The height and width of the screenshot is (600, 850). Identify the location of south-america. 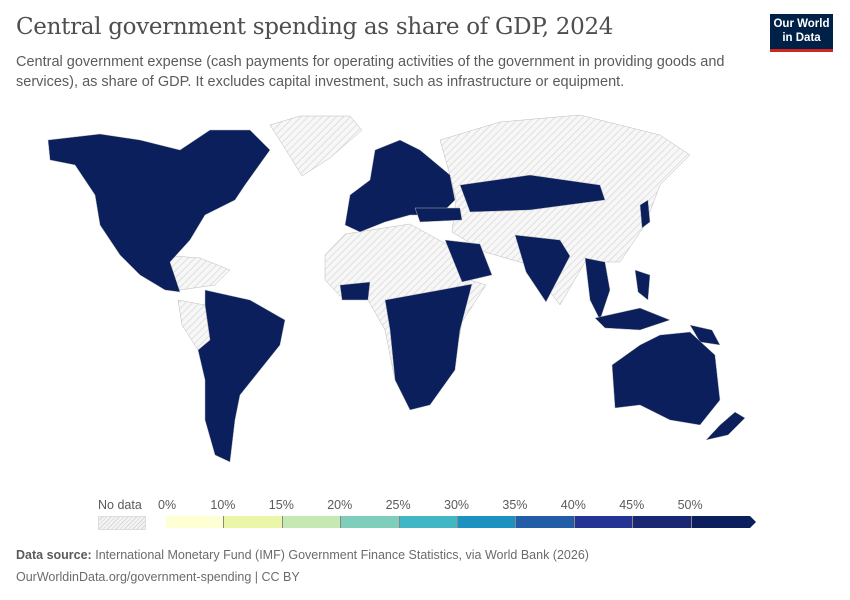
(241, 376).